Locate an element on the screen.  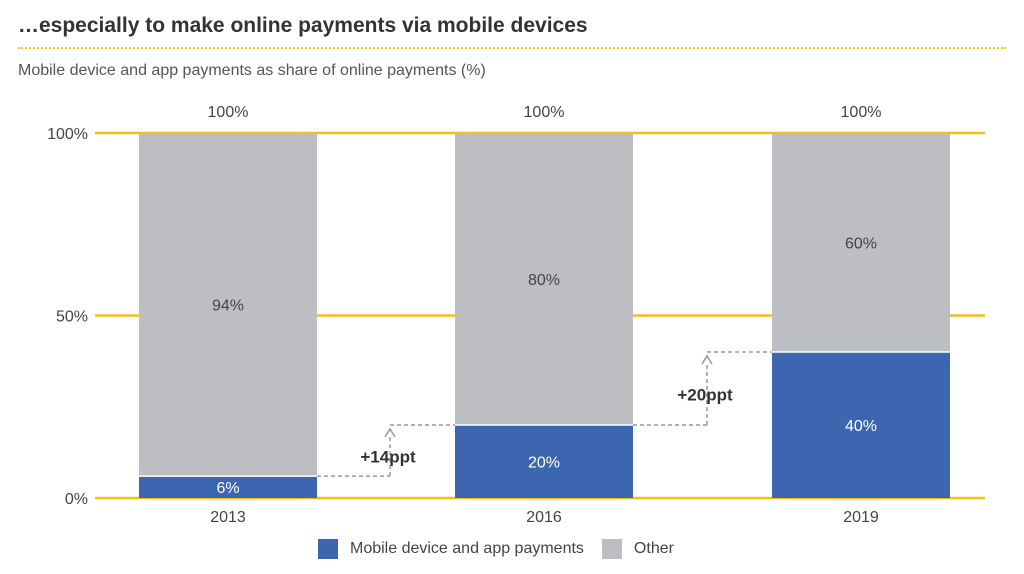
data-label-other-2019: 60% is located at coordinates (861, 244).